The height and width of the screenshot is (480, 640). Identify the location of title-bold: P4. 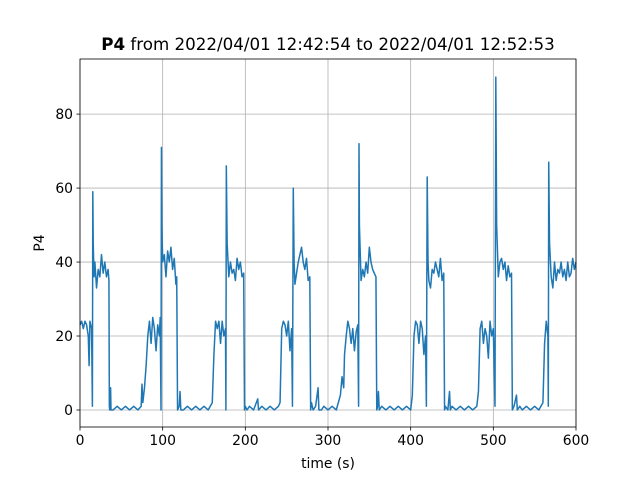
(113, 44).